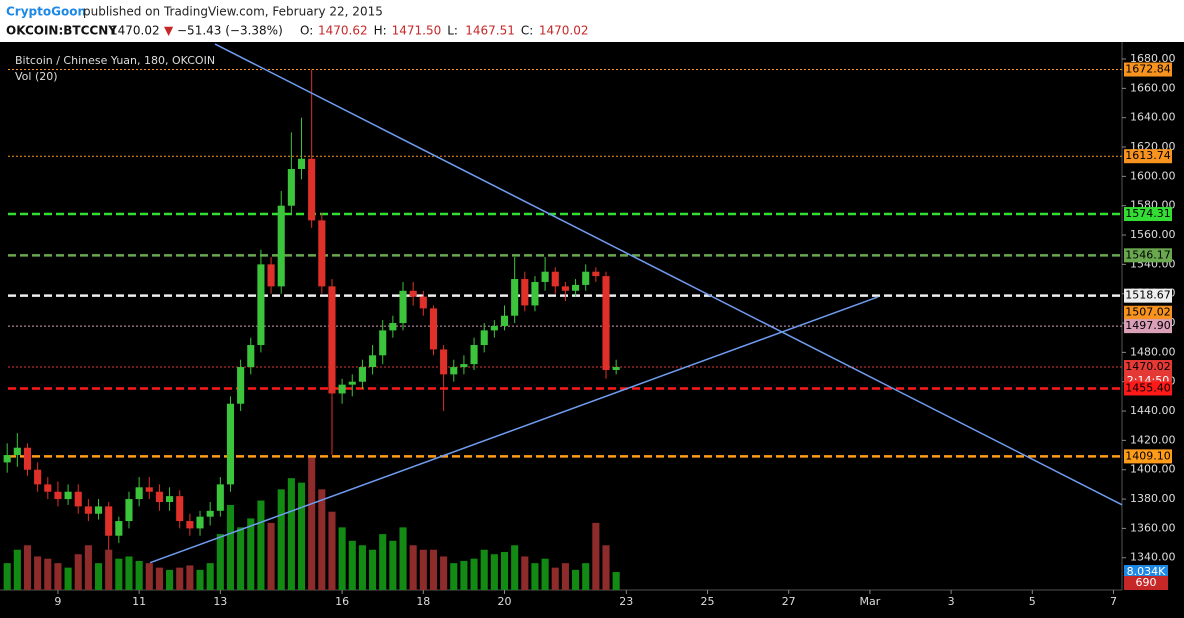 The height and width of the screenshot is (618, 1184). I want to click on level-label: 1546.17, so click(1148, 254).